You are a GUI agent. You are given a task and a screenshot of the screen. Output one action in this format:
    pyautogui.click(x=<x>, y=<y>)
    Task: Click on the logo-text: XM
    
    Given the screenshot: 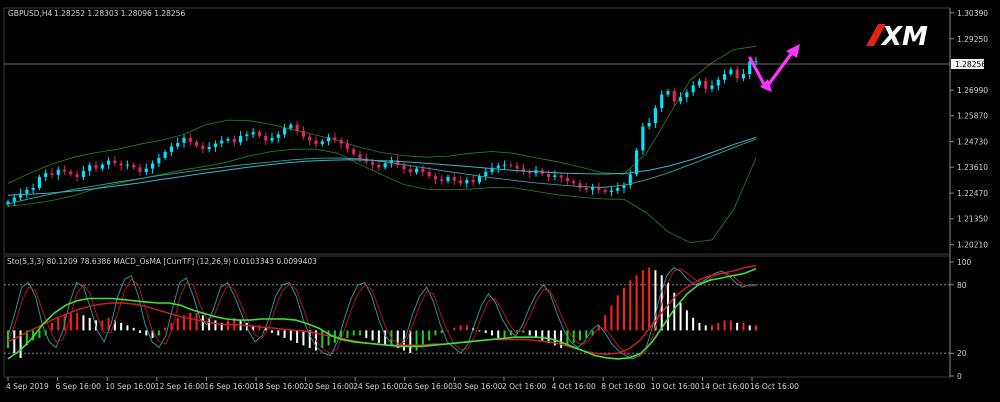 What is the action you would take?
    pyautogui.click(x=904, y=37)
    